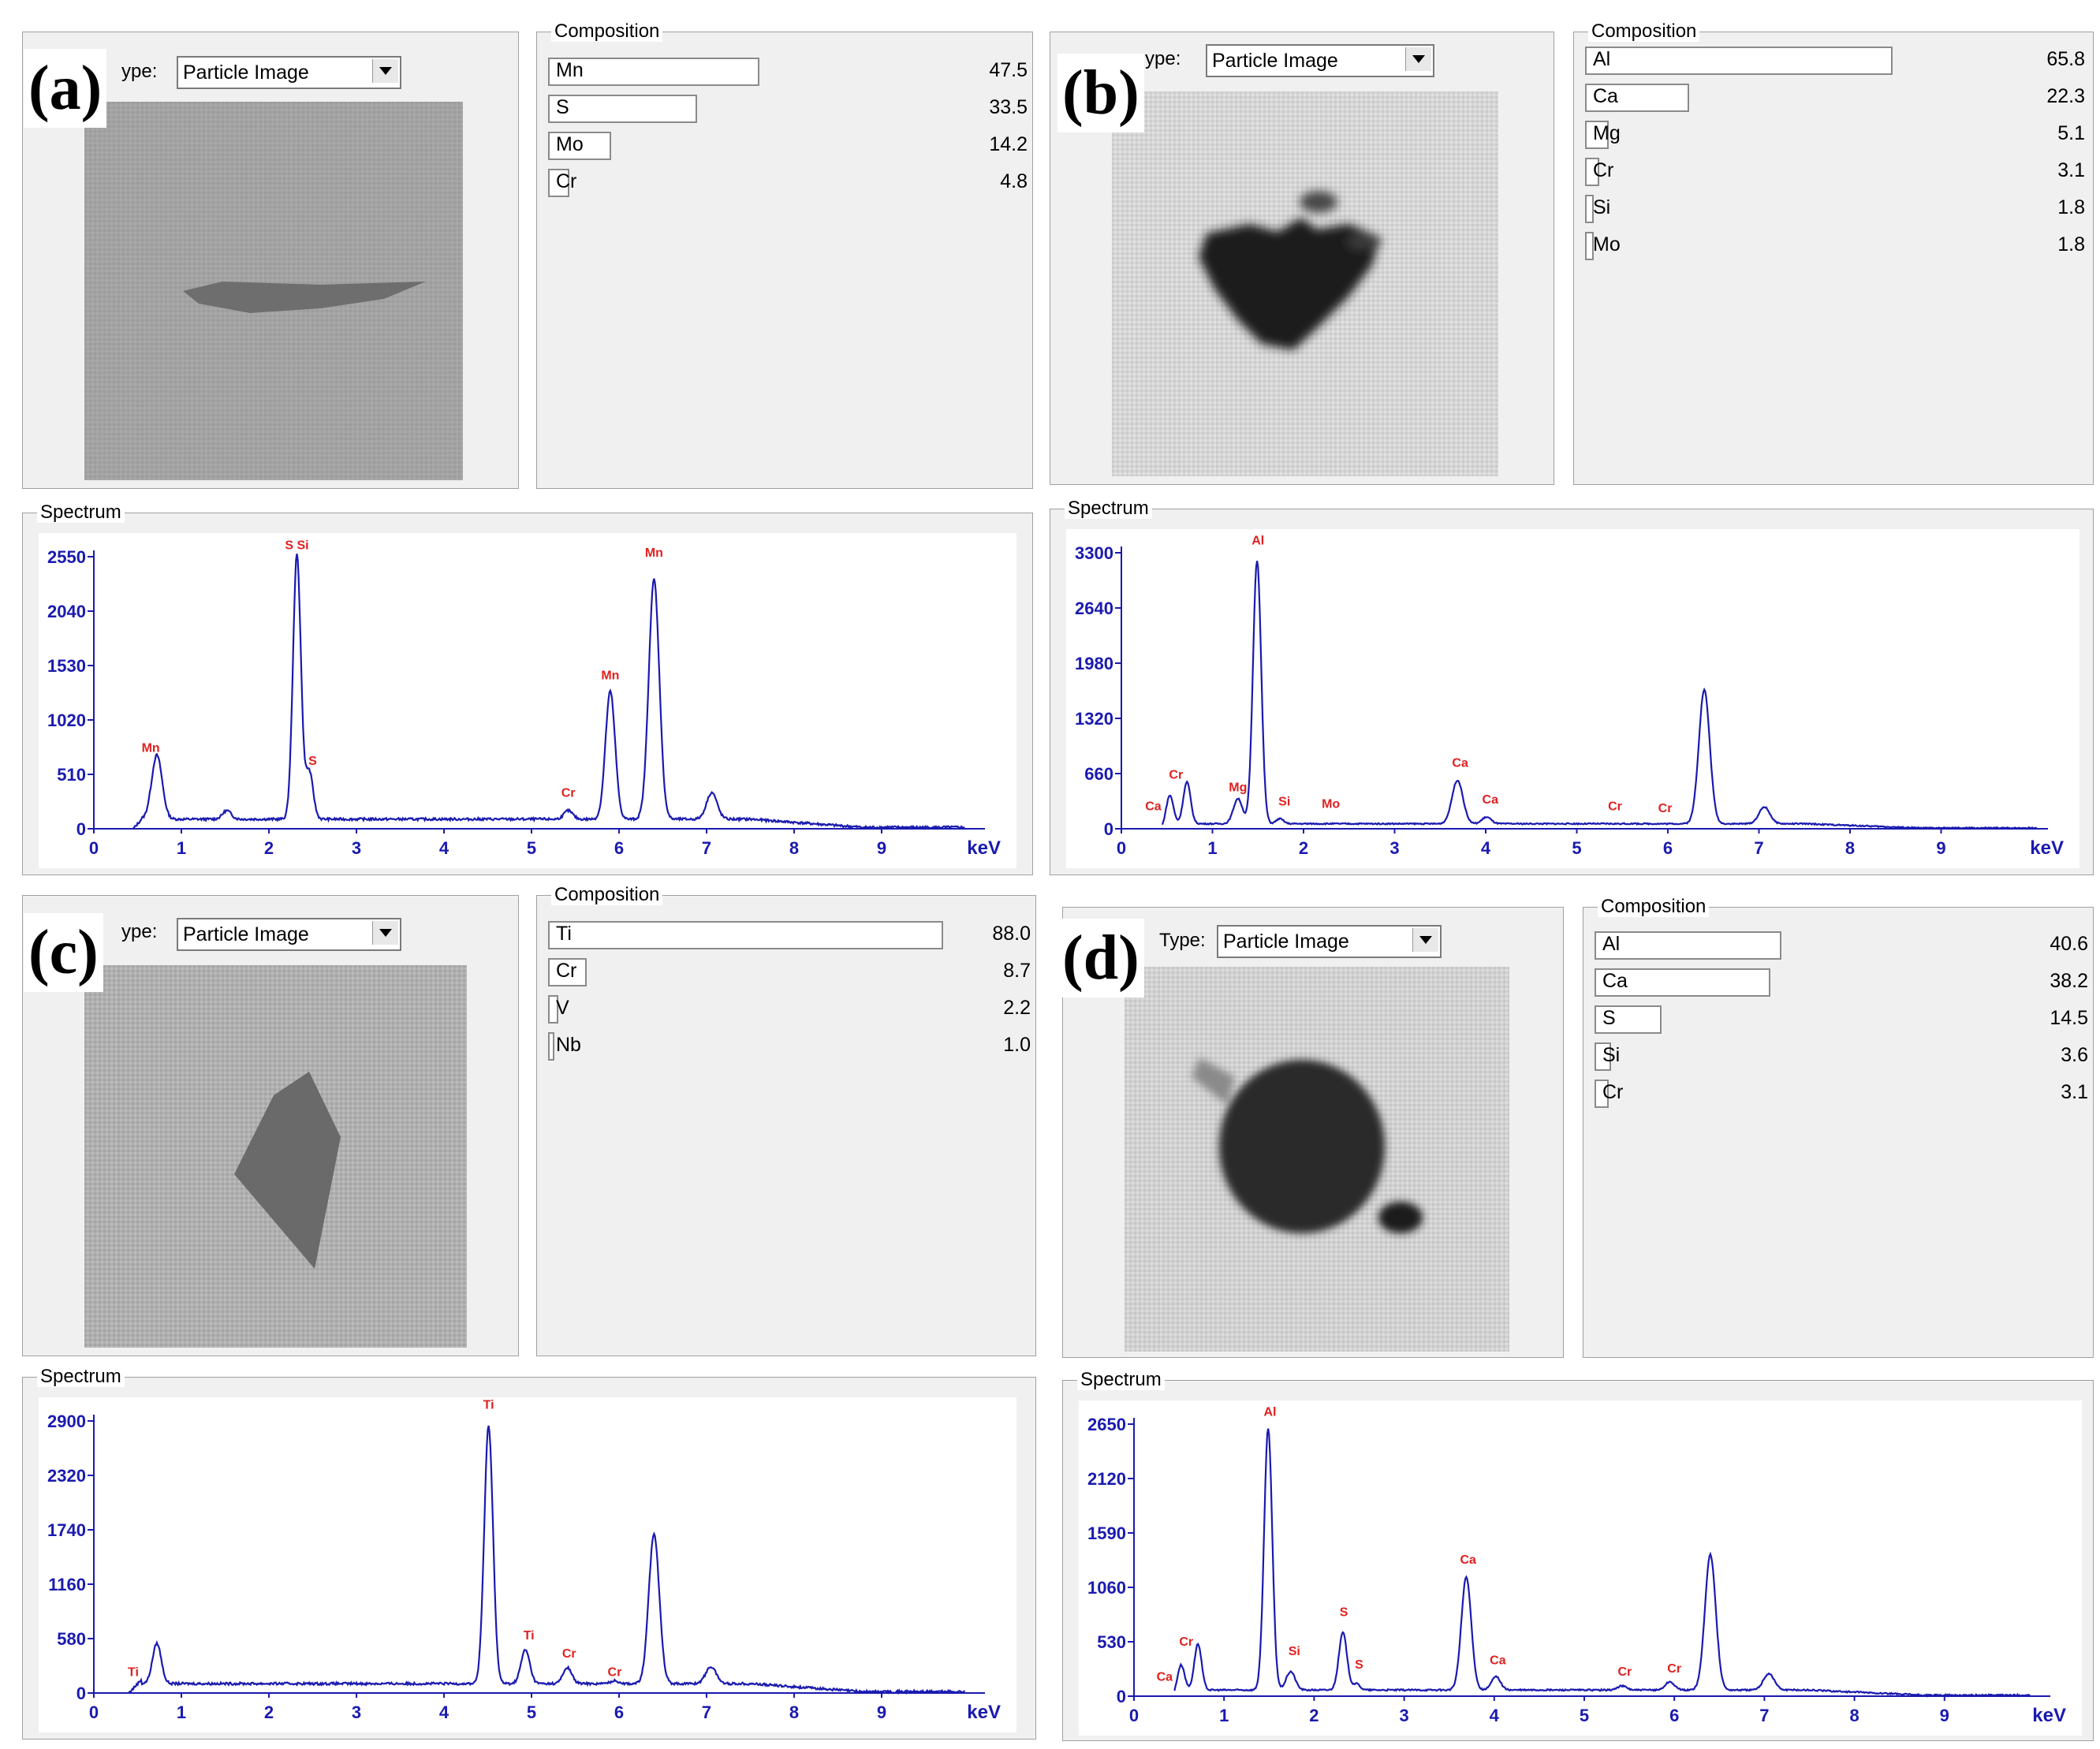  Describe the element at coordinates (2071, 244) in the screenshot. I see `composition-value: 1.8` at that location.